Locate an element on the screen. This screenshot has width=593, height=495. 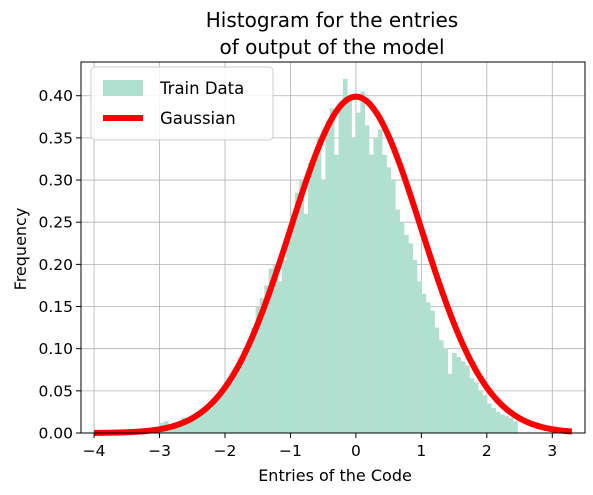
y-tick-label: 0.05 is located at coordinates (55, 391).